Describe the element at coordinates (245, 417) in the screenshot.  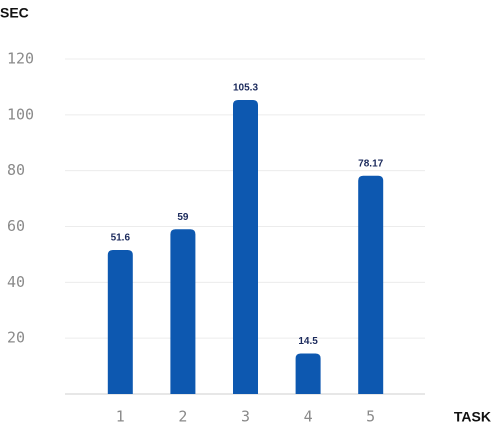
I see `x-tick-label: 3` at that location.